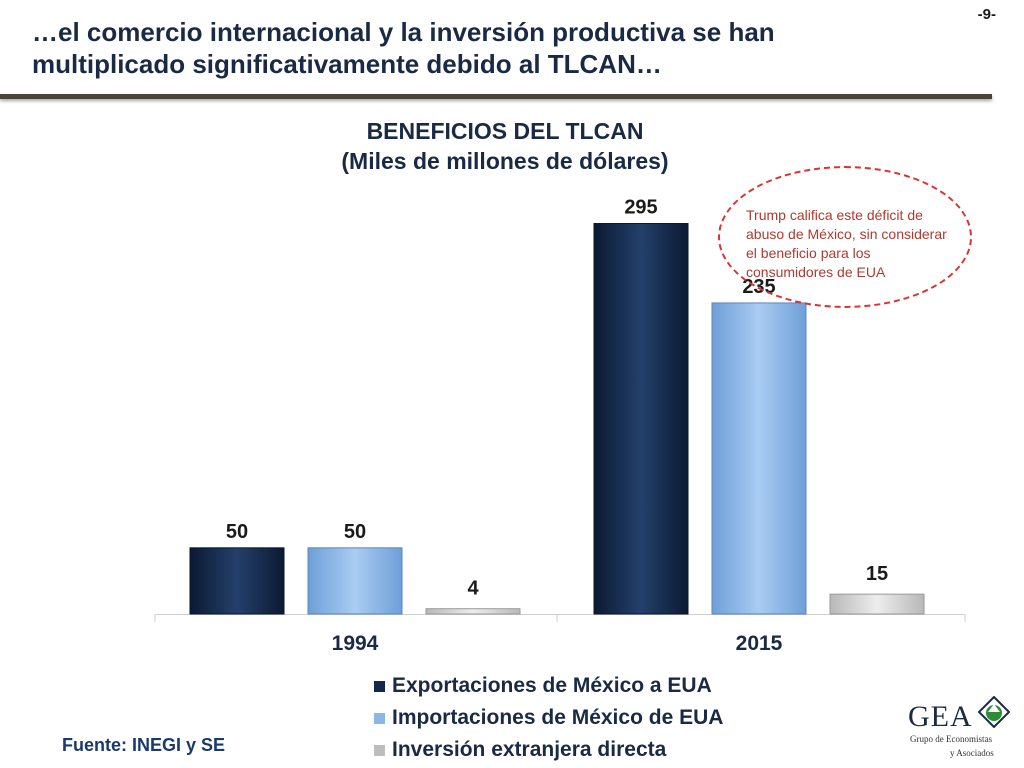 The image size is (1024, 768). Describe the element at coordinates (496, 96) in the screenshot. I see `title-divider` at that location.